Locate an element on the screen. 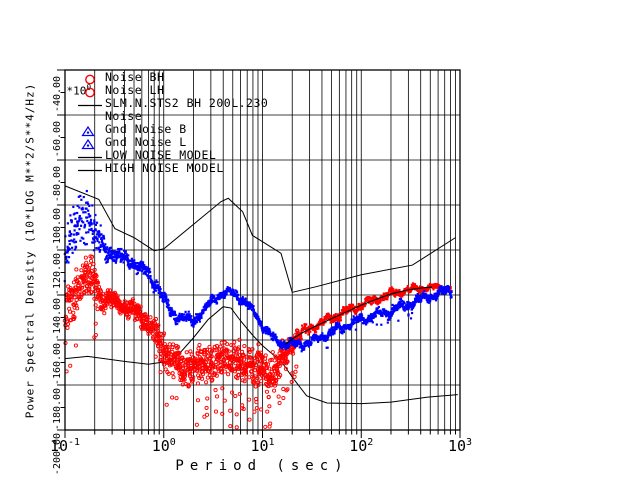 The width and height of the screenshot is (640, 480). legend-item: Gnd Noise B is located at coordinates (172, 129).